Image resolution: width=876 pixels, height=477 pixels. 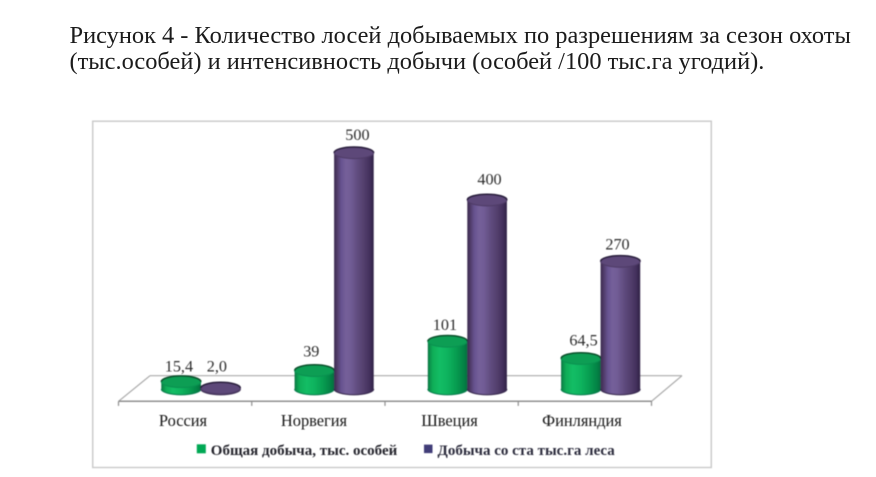 What do you see at coordinates (449, 420) in the screenshot?
I see `svg-text: Швеция` at bounding box center [449, 420].